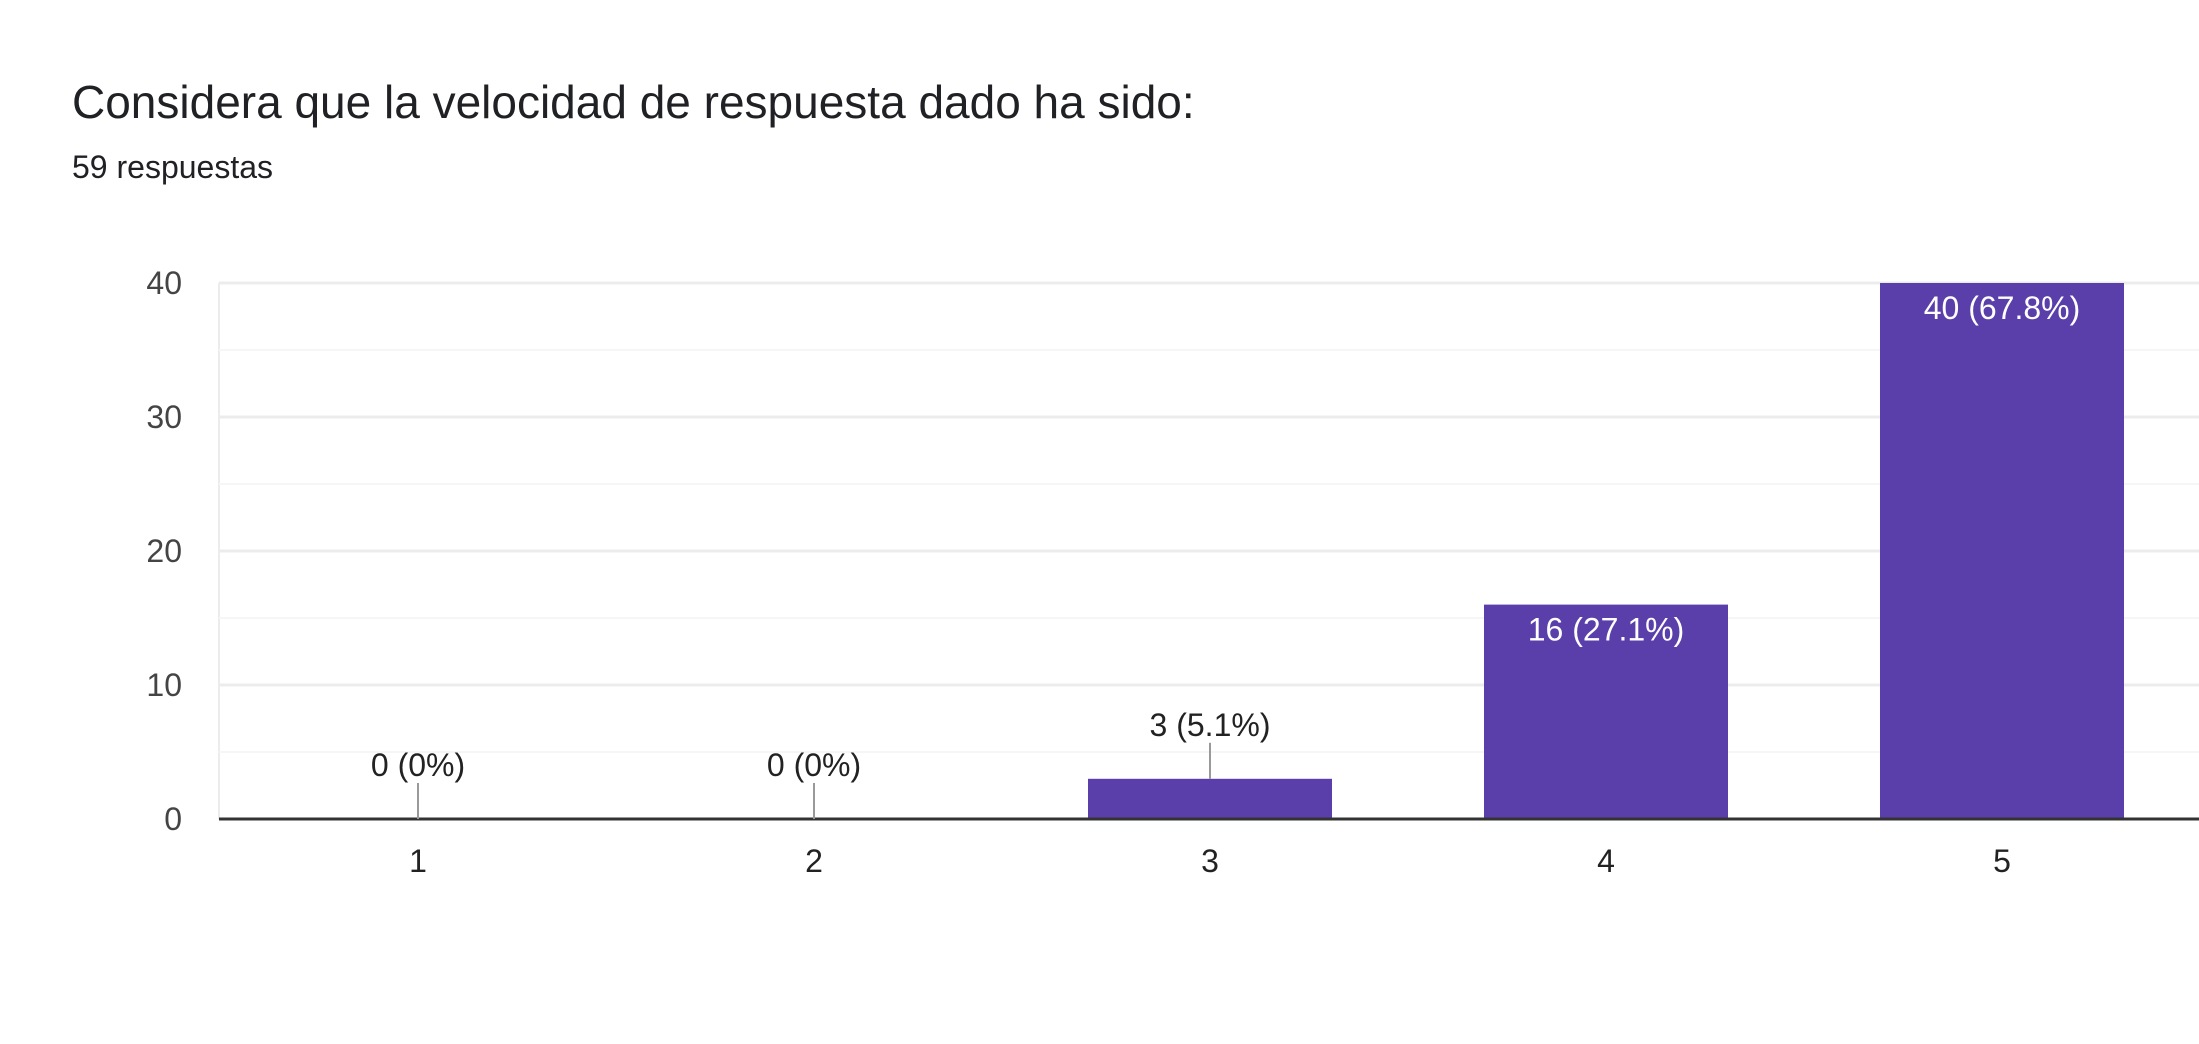 This screenshot has height=1044, width=2199. What do you see at coordinates (173, 167) in the screenshot?
I see `response-count: 59 respuestas` at bounding box center [173, 167].